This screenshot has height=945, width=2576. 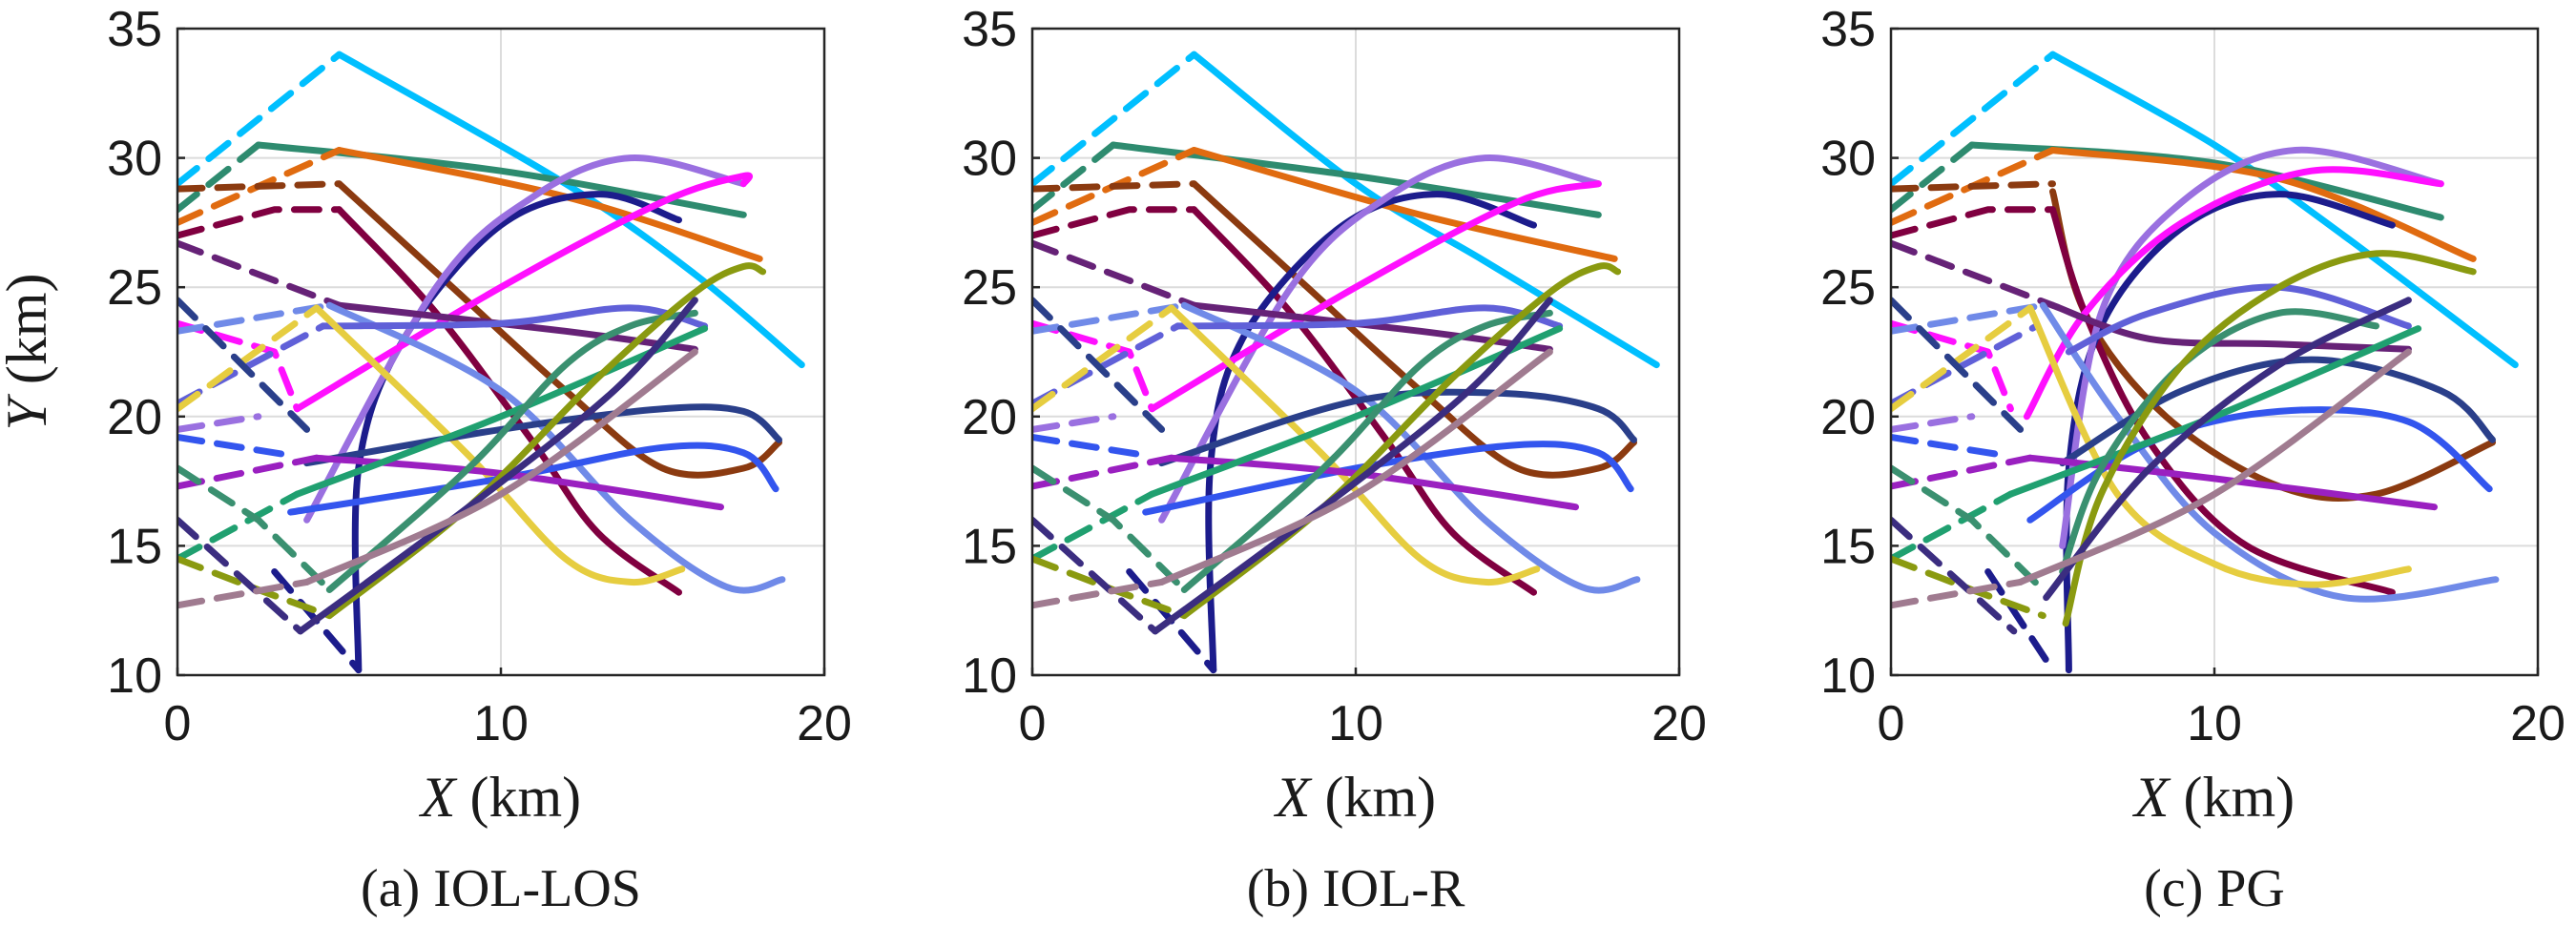 I want to click on series-14-dashed-line, so click(x=1091, y=446).